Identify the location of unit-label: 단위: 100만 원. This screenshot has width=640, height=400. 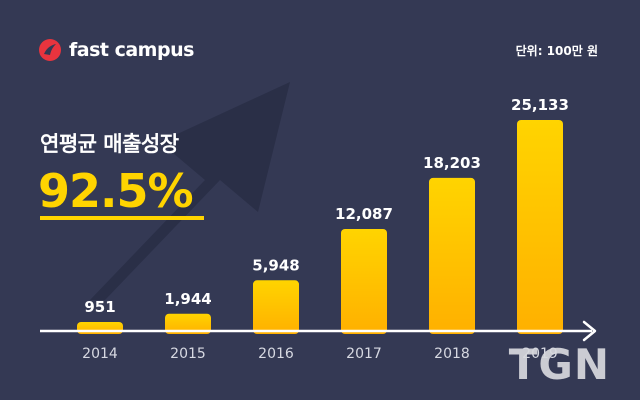
(556, 51).